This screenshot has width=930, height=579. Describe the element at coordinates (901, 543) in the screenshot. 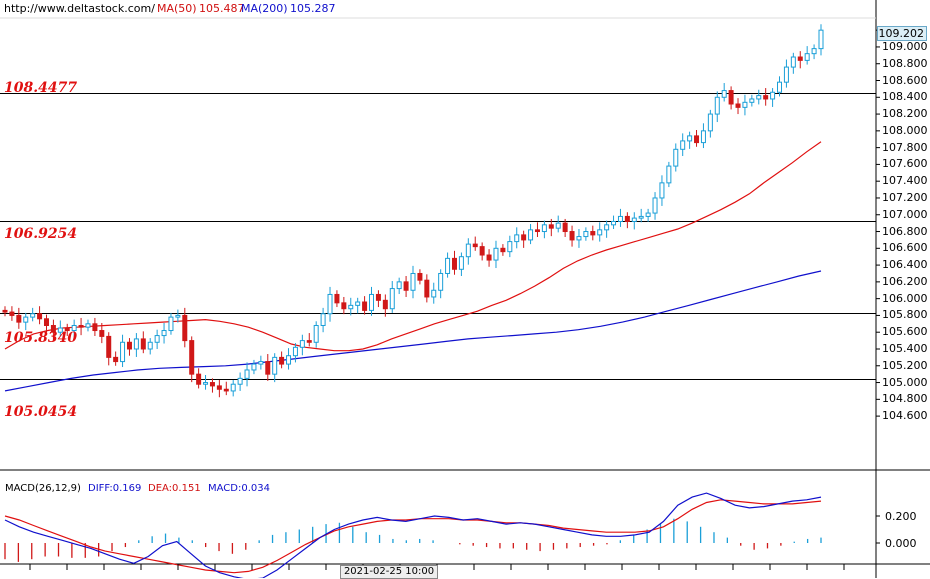

I see `macd-tick-0.000: 0.000` at that location.